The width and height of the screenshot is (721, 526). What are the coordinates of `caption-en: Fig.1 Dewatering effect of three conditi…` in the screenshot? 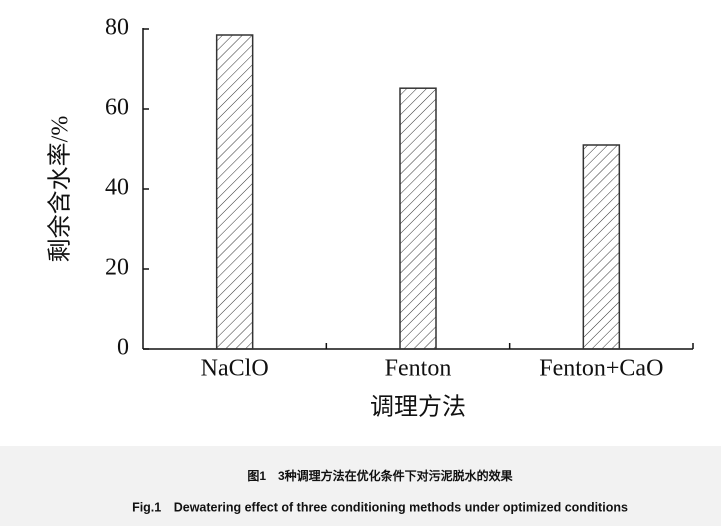 It's located at (380, 507).